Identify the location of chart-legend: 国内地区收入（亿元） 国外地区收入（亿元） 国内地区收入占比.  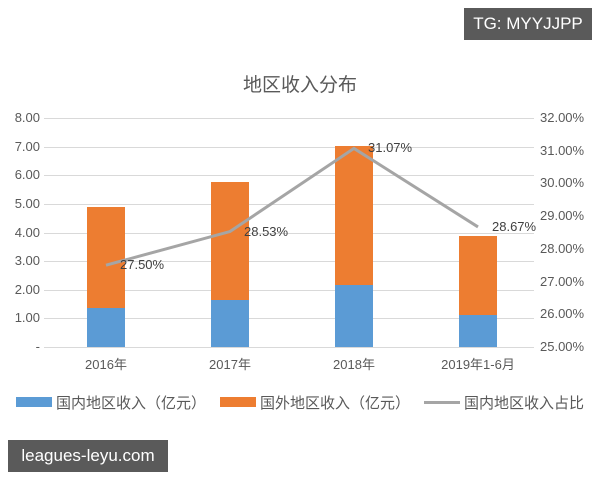
(300, 402).